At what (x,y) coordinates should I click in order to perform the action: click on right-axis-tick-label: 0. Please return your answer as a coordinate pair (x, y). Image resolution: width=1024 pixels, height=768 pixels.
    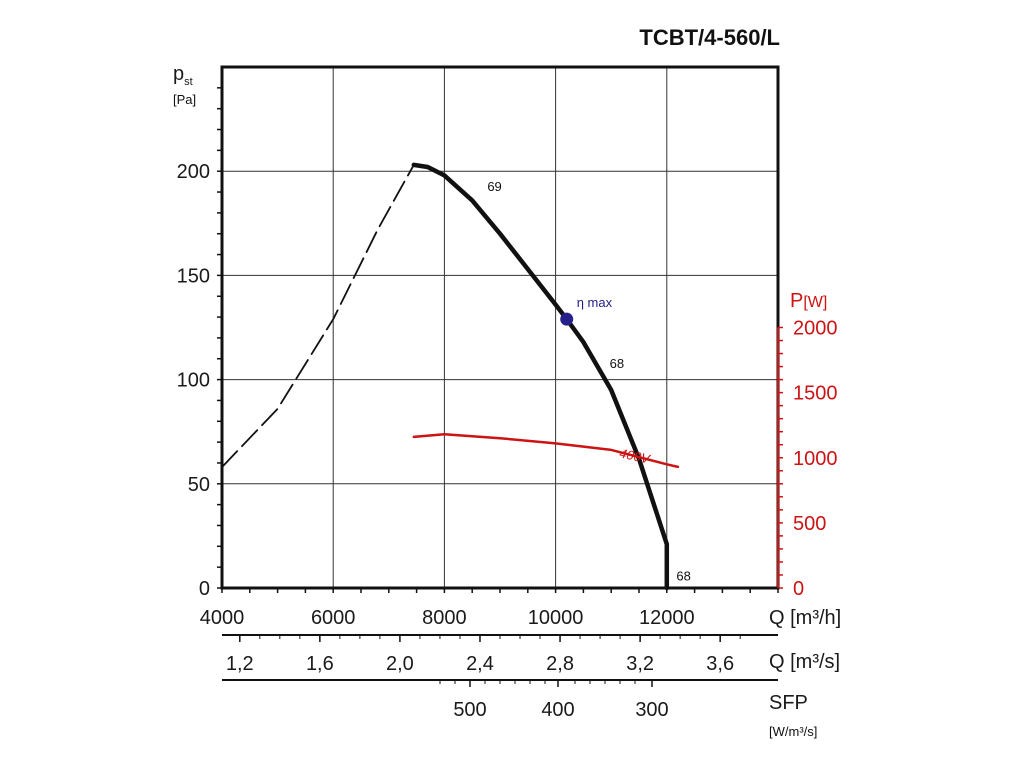
    Looking at the image, I should click on (798, 589).